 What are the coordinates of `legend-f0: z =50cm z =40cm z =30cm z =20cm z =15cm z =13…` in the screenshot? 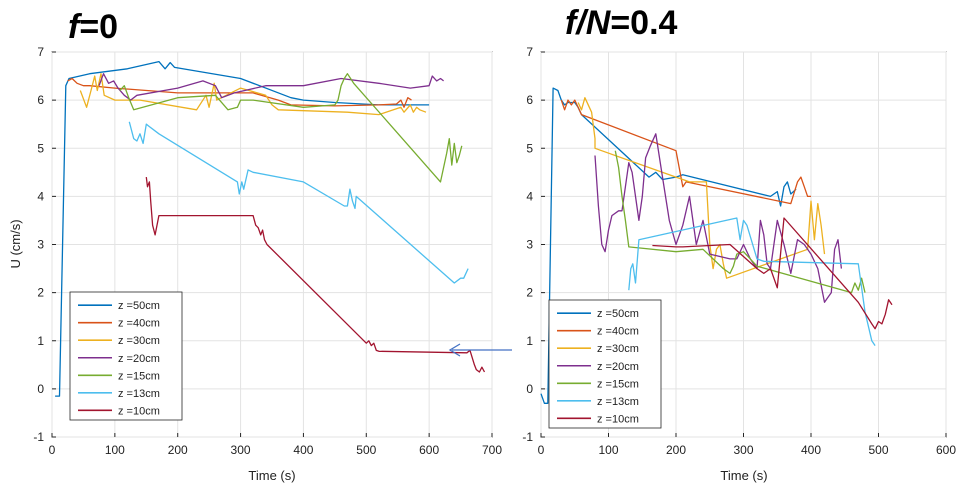 It's located at (126, 356).